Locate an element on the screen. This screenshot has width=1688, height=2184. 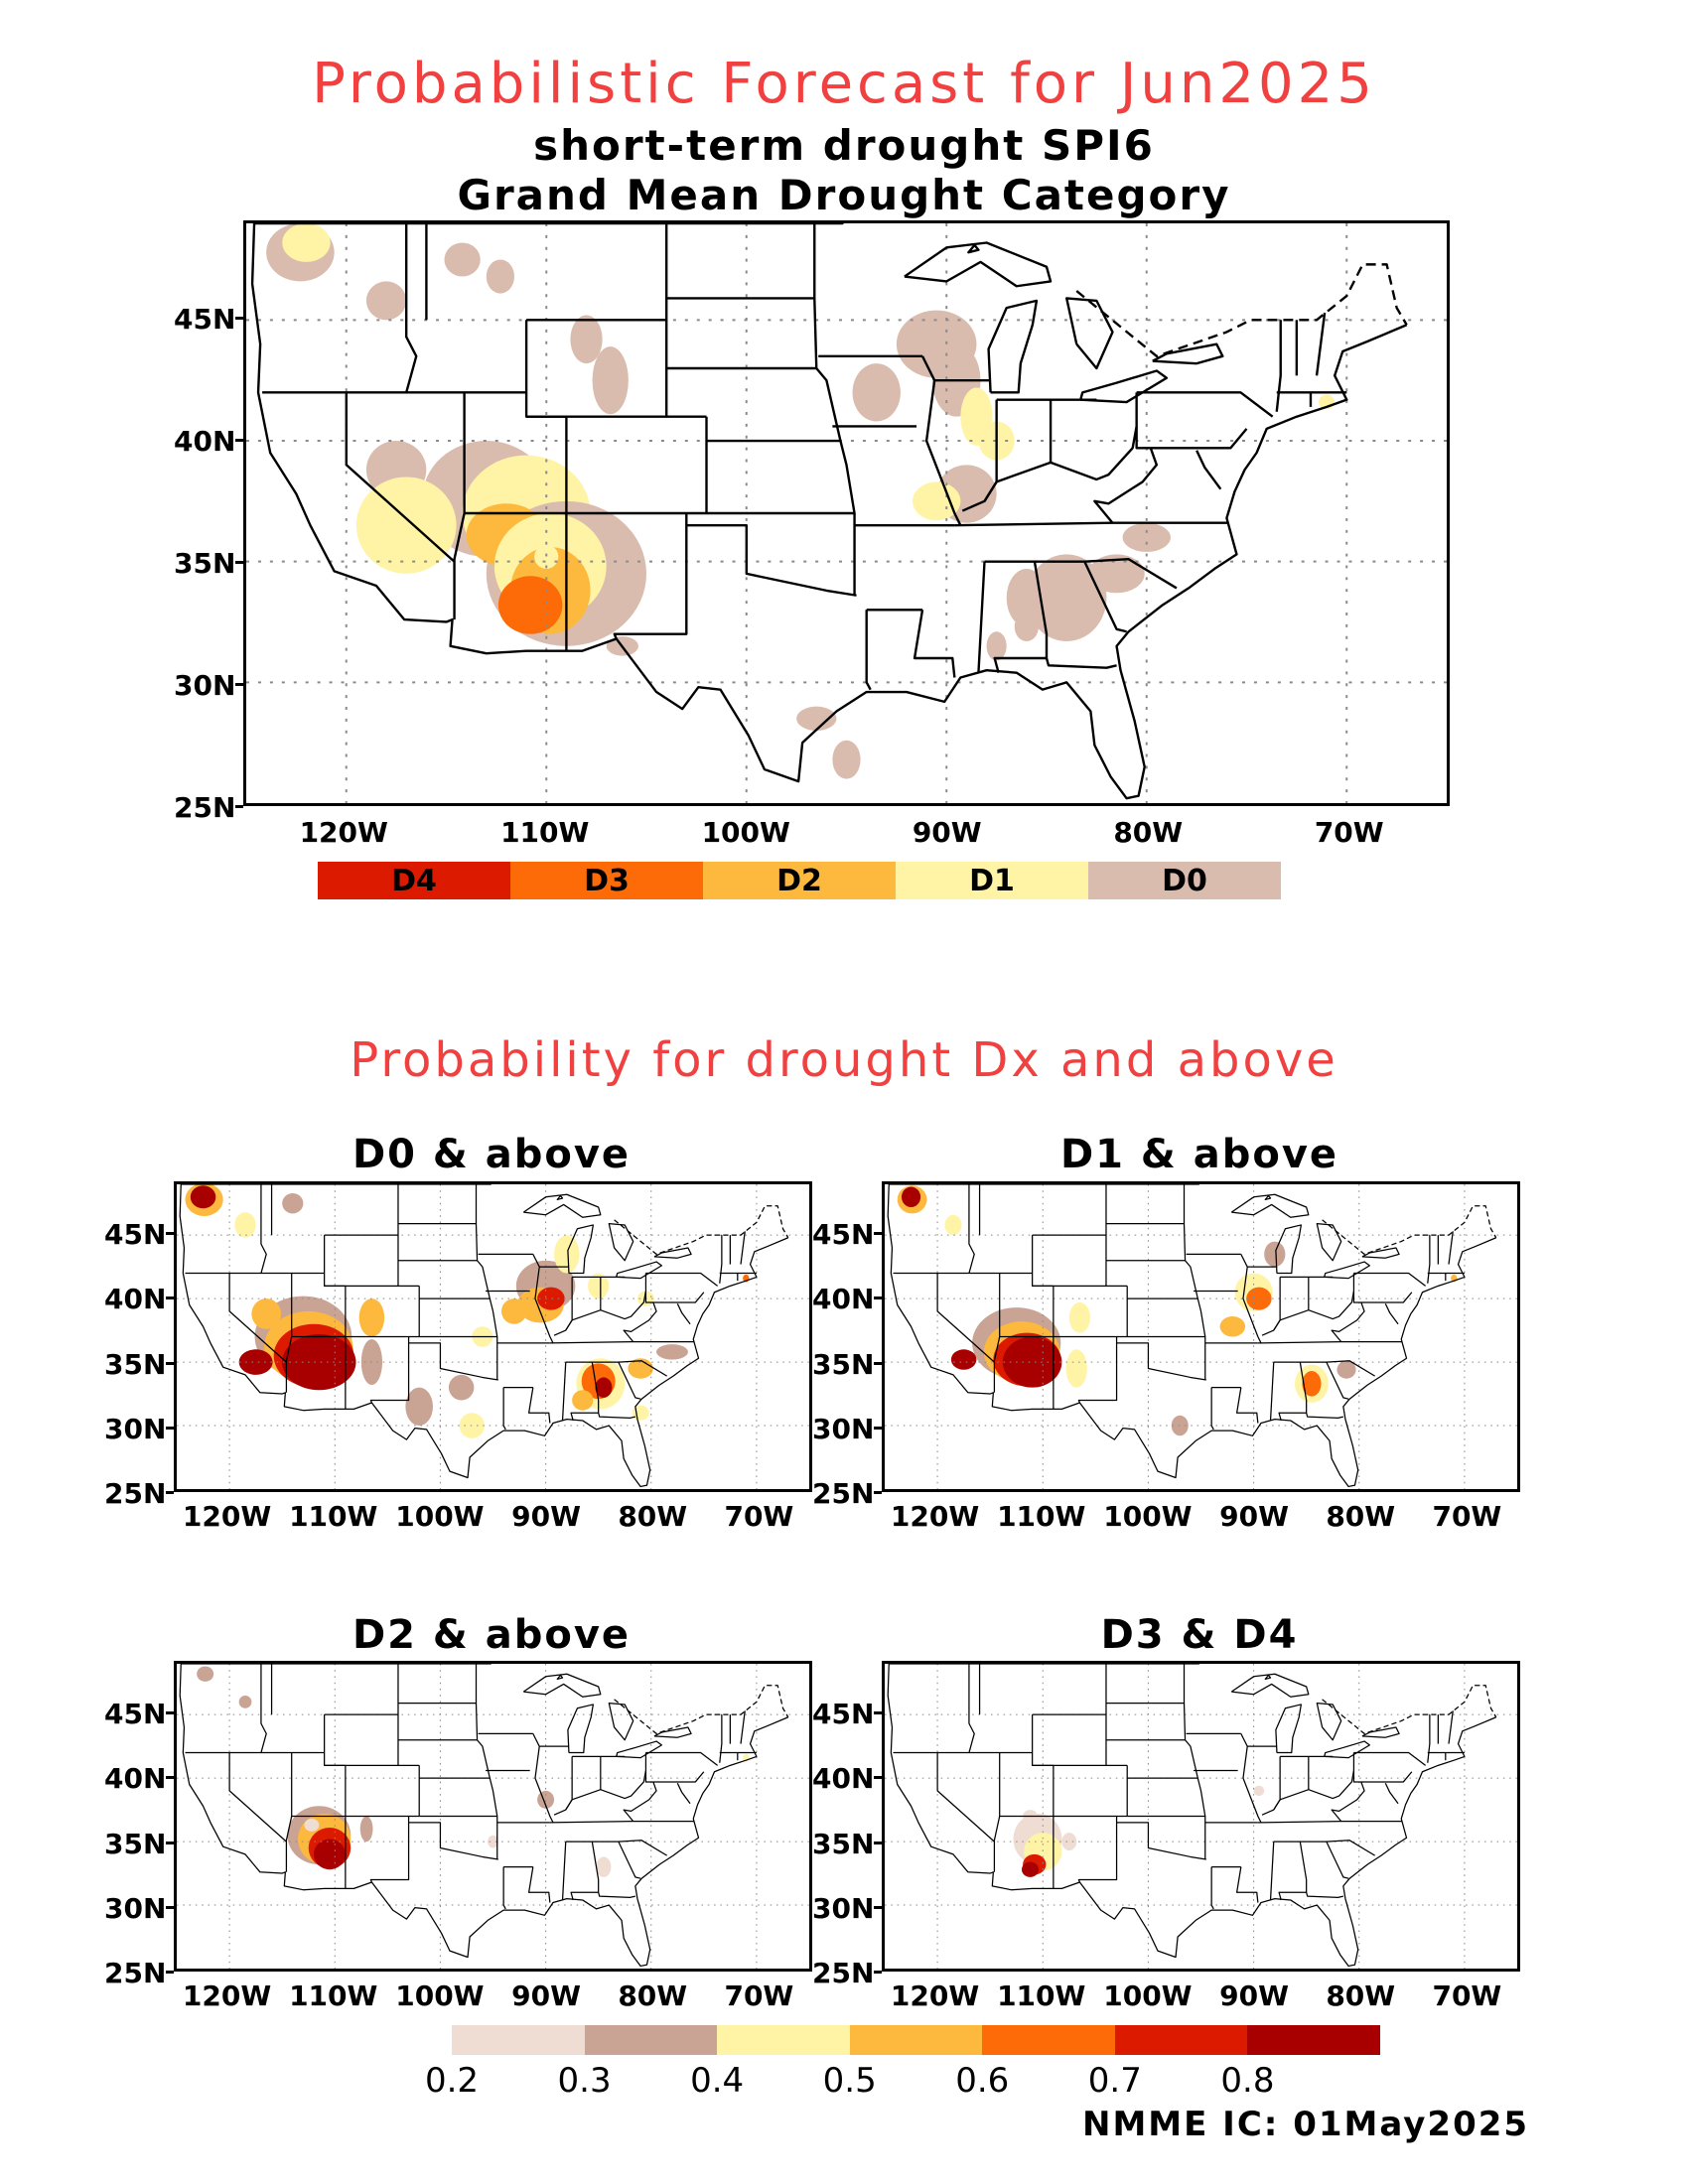
panel-title-d3d4: D3 & D4 is located at coordinates (1199, 1635).